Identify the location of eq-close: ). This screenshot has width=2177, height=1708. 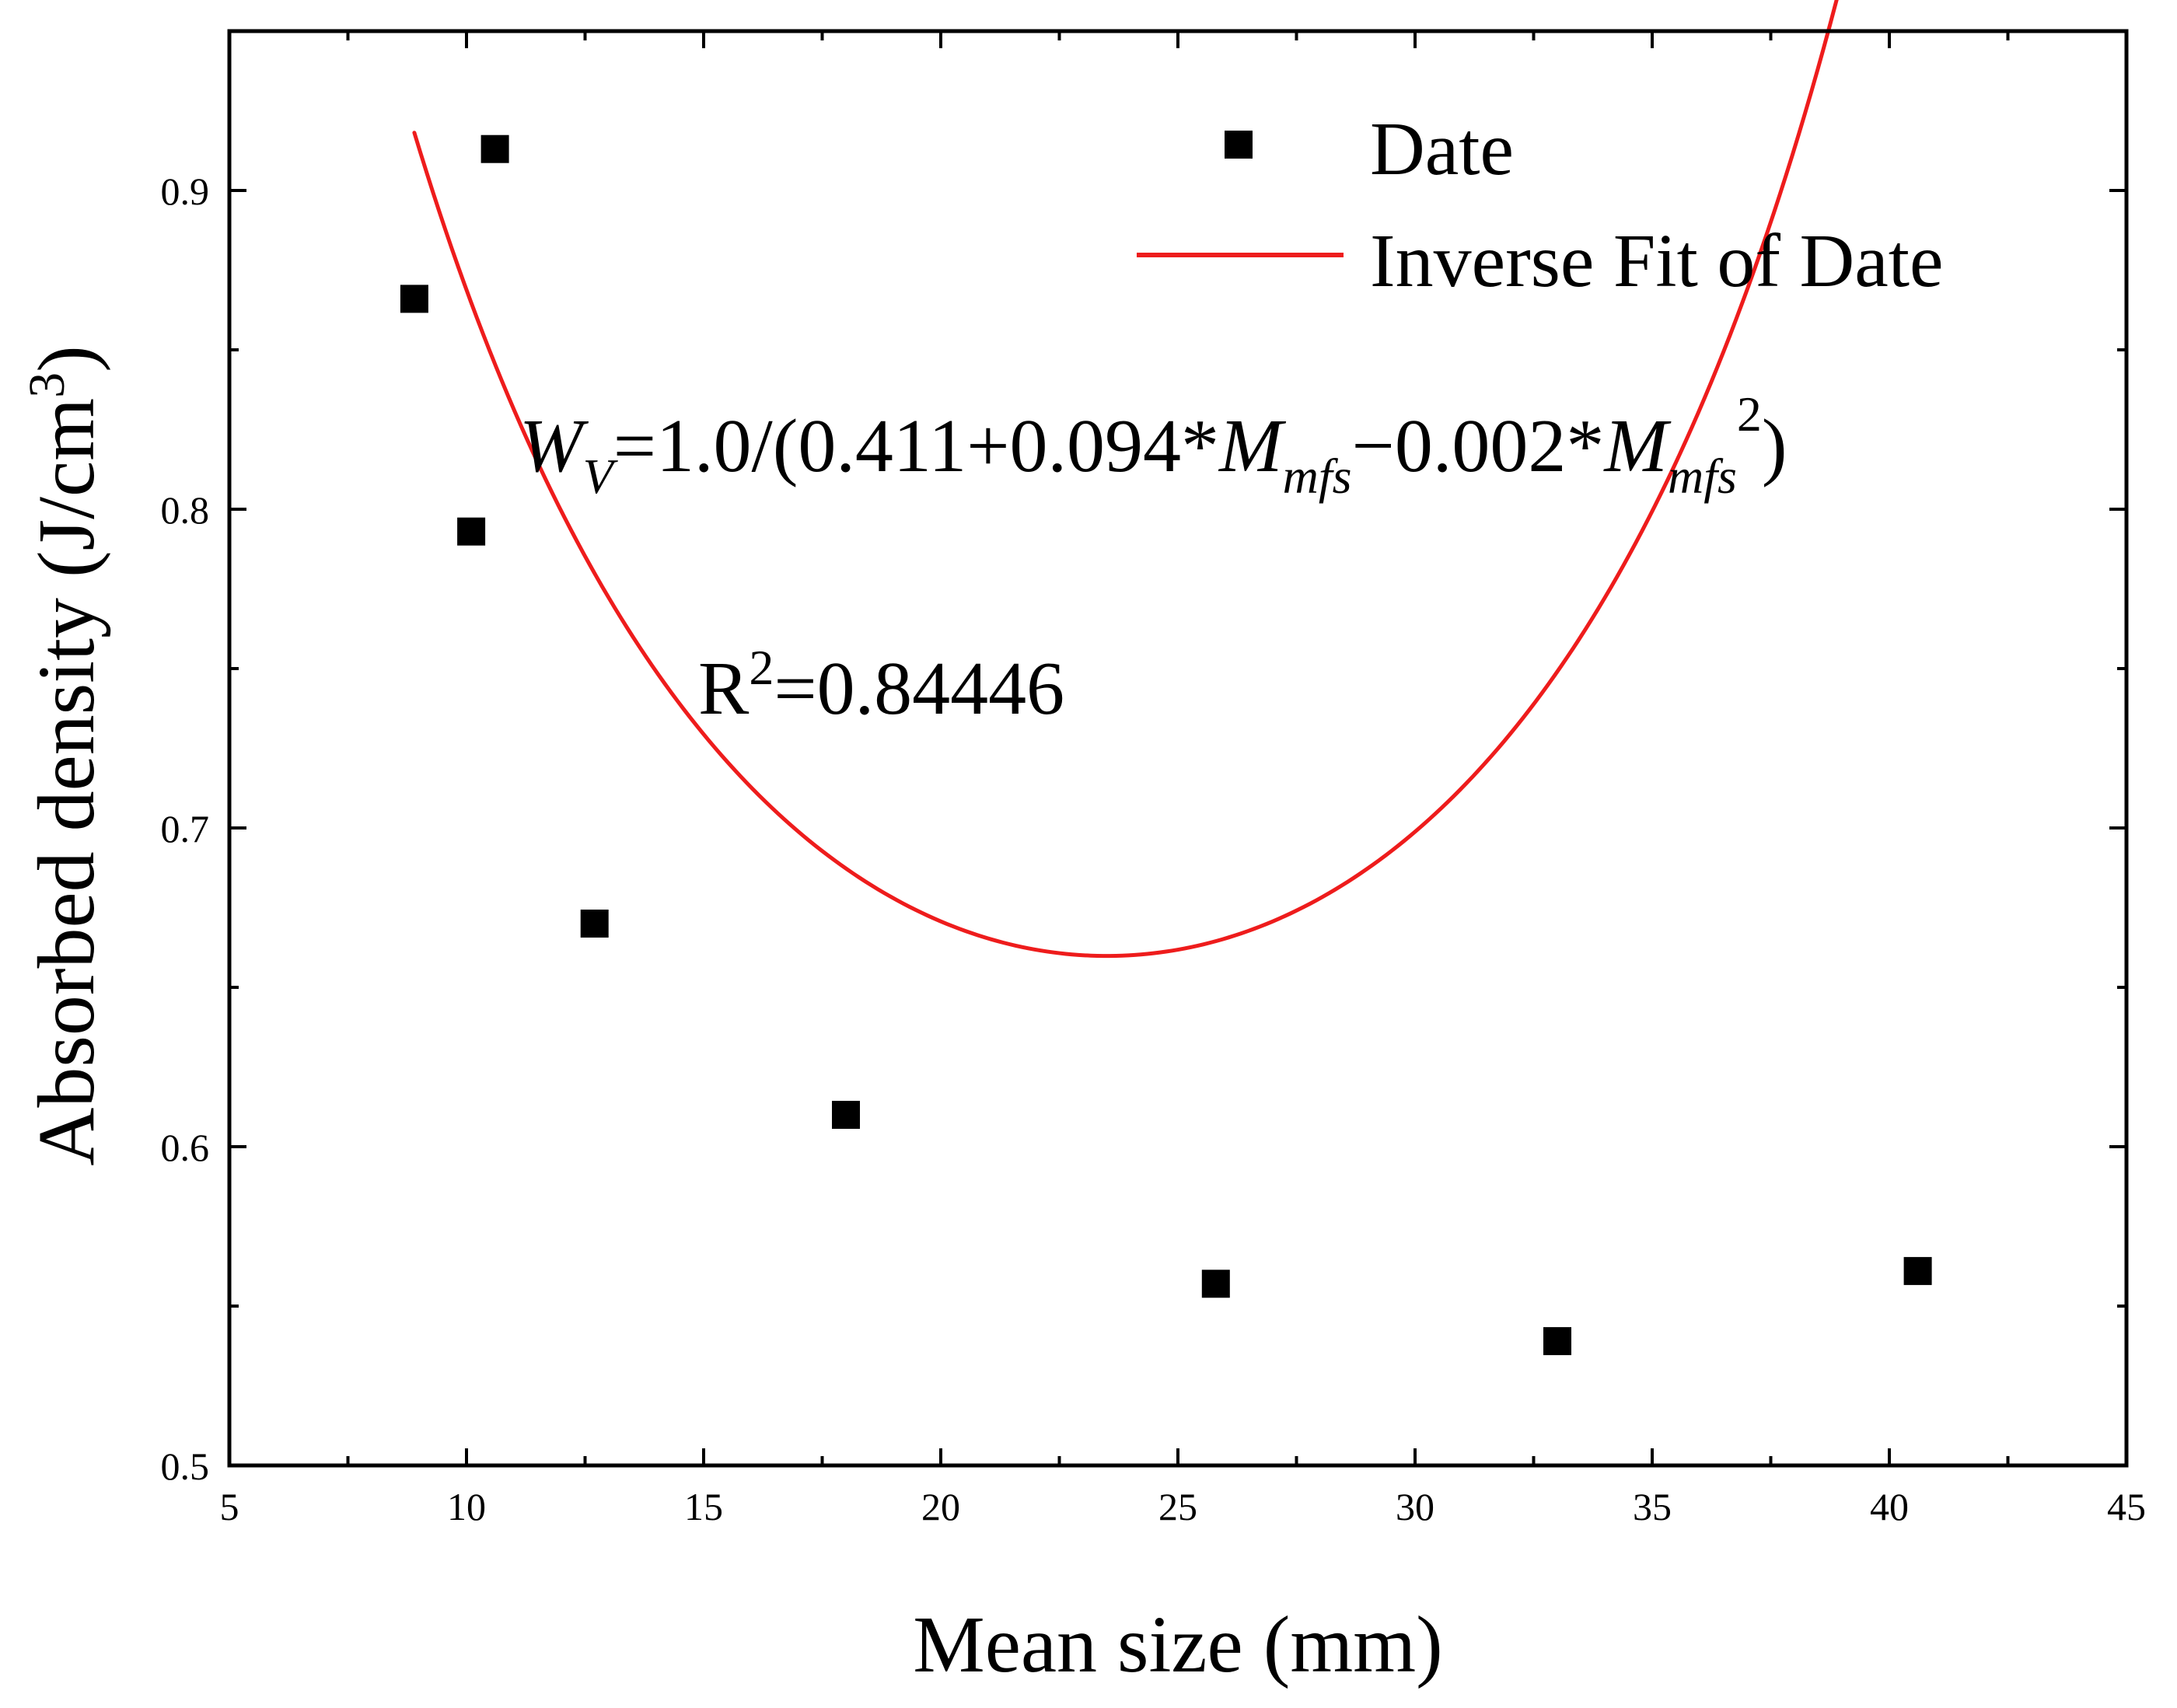
(1774, 446).